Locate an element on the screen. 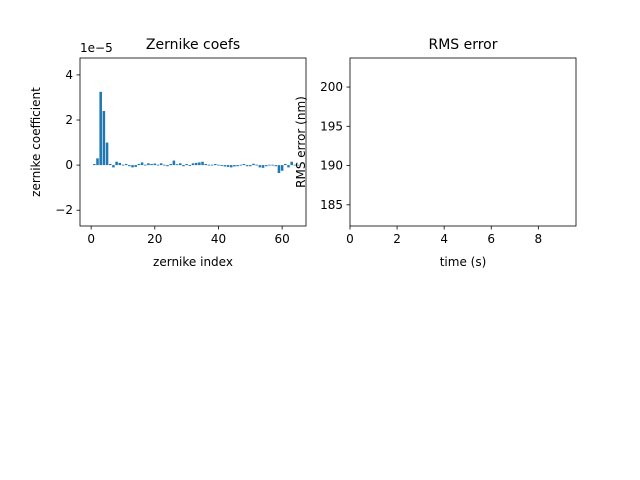  zernike-plot-frame is located at coordinates (193, 142).